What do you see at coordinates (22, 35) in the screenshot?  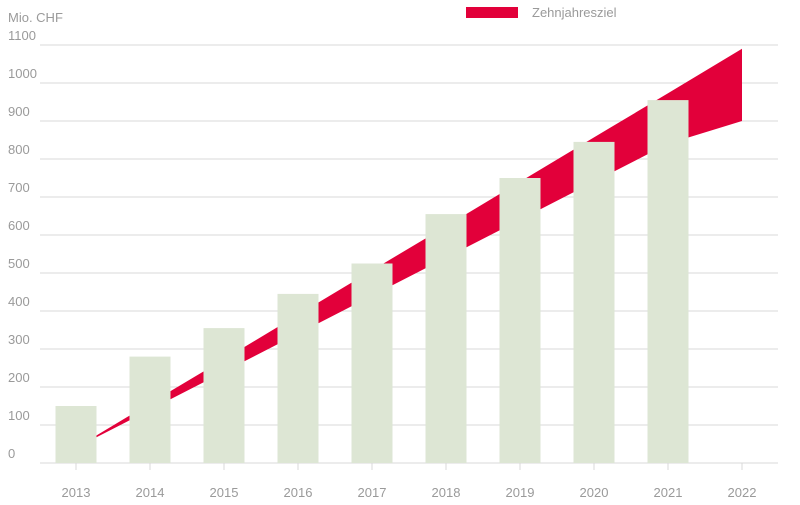 I see `y-tick-label: 1100` at bounding box center [22, 35].